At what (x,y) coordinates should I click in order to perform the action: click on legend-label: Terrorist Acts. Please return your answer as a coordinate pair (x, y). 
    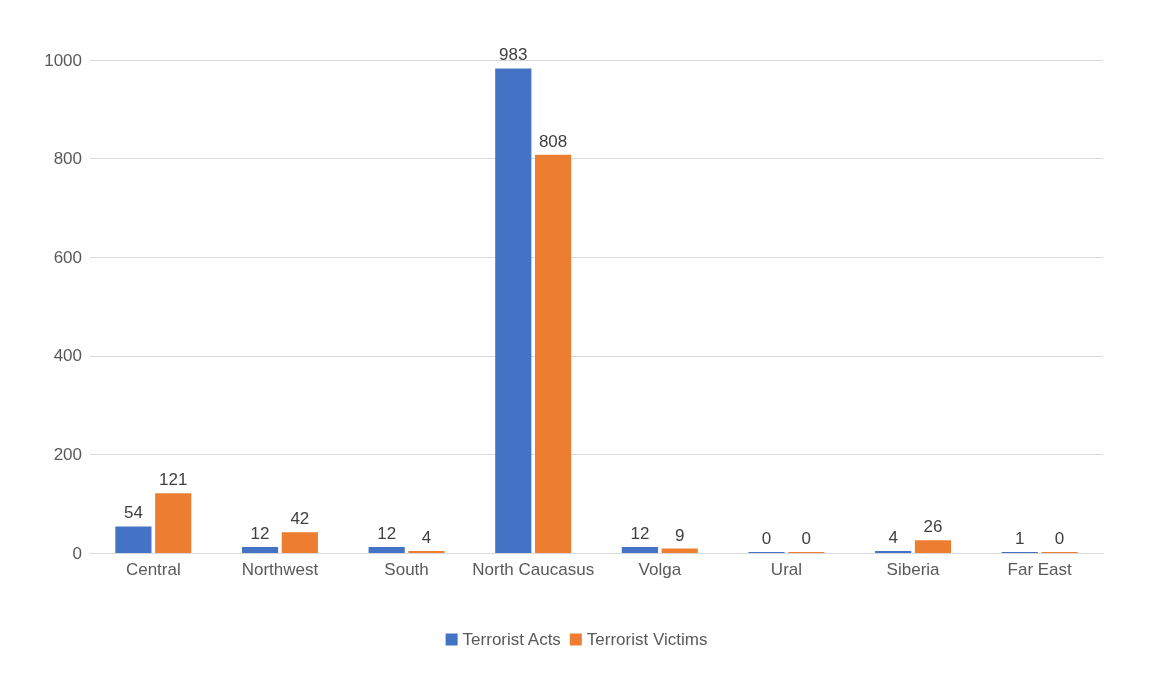
    Looking at the image, I should click on (511, 639).